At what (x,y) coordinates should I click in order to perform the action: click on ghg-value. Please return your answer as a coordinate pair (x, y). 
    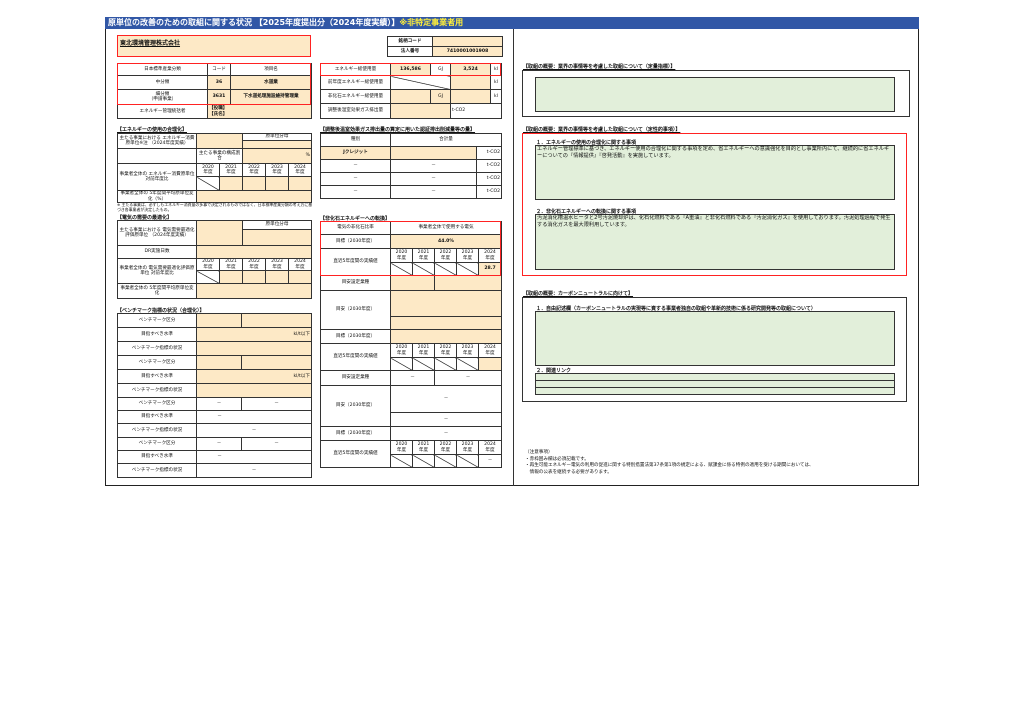
    Looking at the image, I should click on (420, 111).